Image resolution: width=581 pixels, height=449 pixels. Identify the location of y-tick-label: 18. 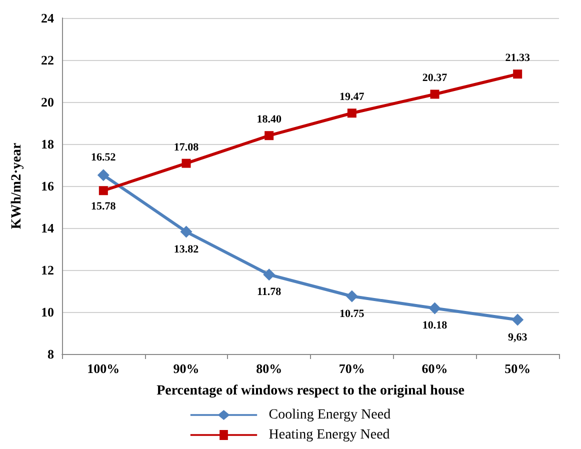
(47, 144).